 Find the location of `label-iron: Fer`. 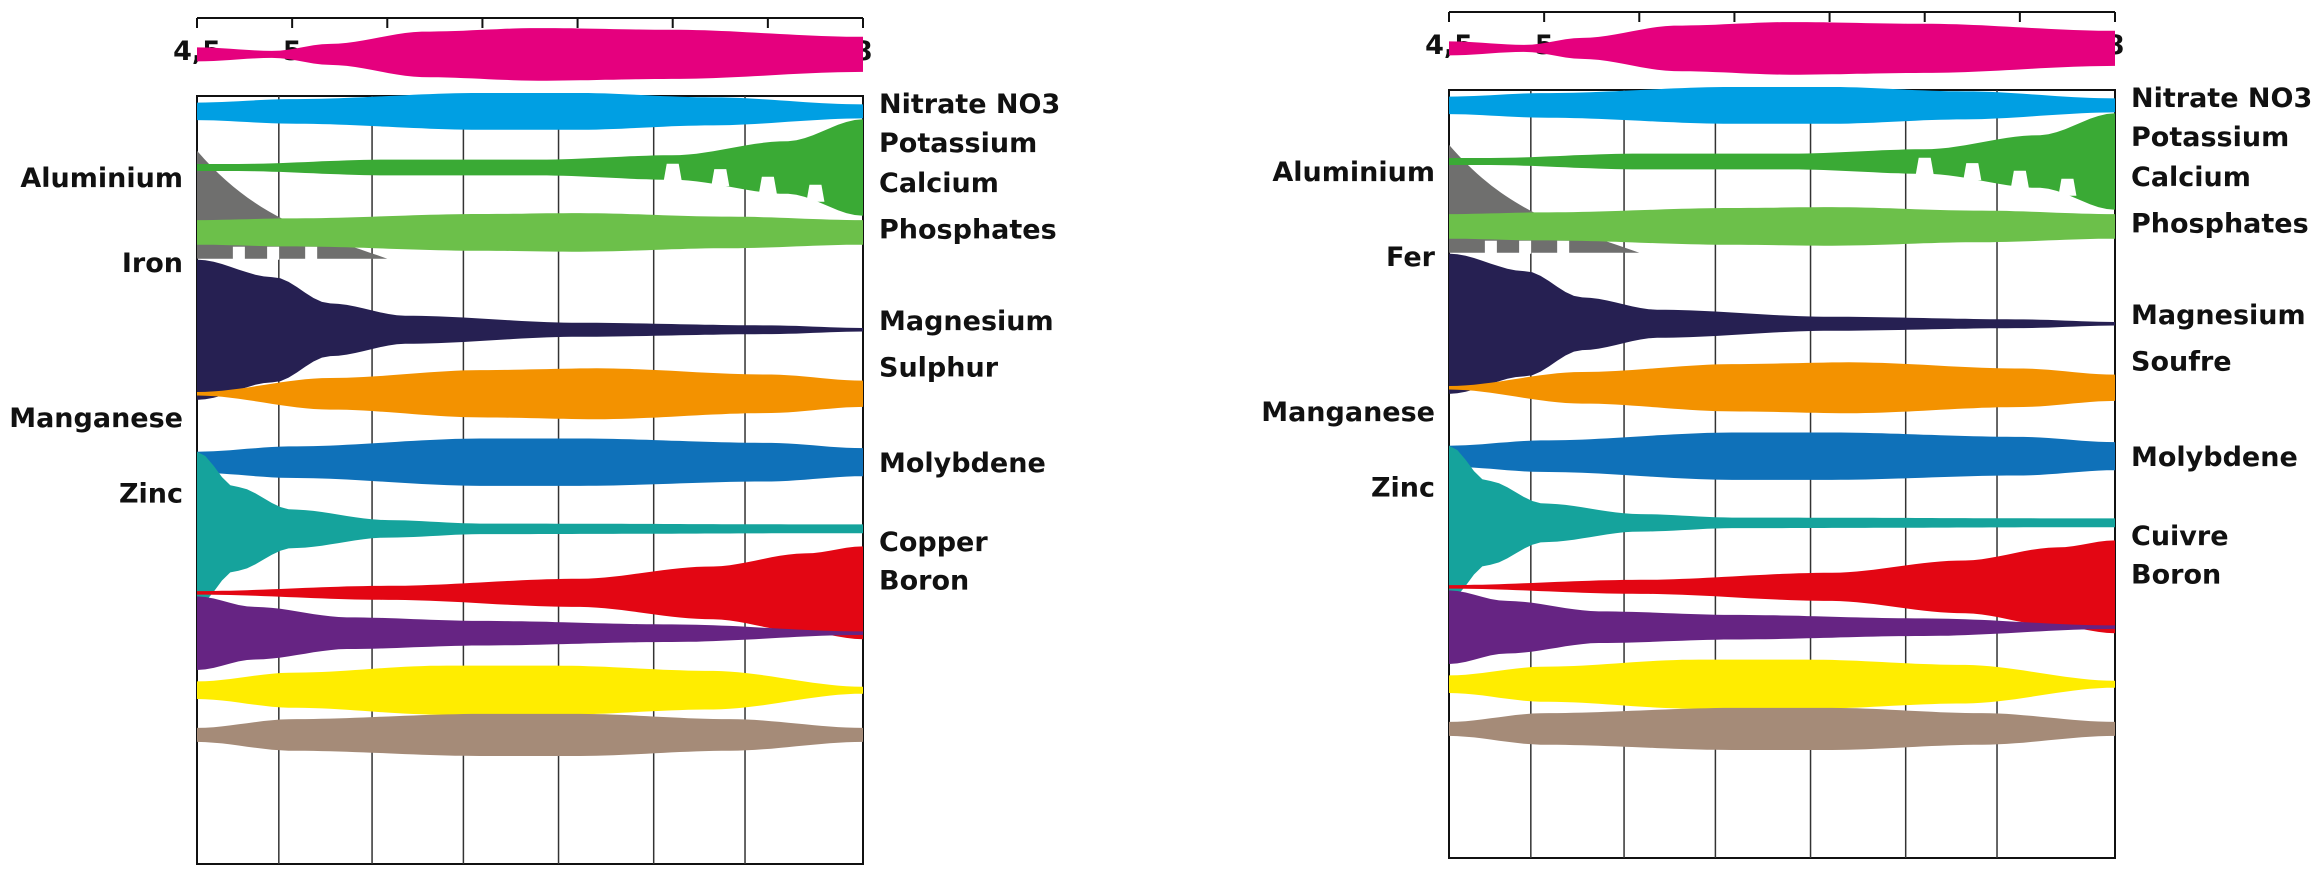

label-iron: Fer is located at coordinates (1411, 257).